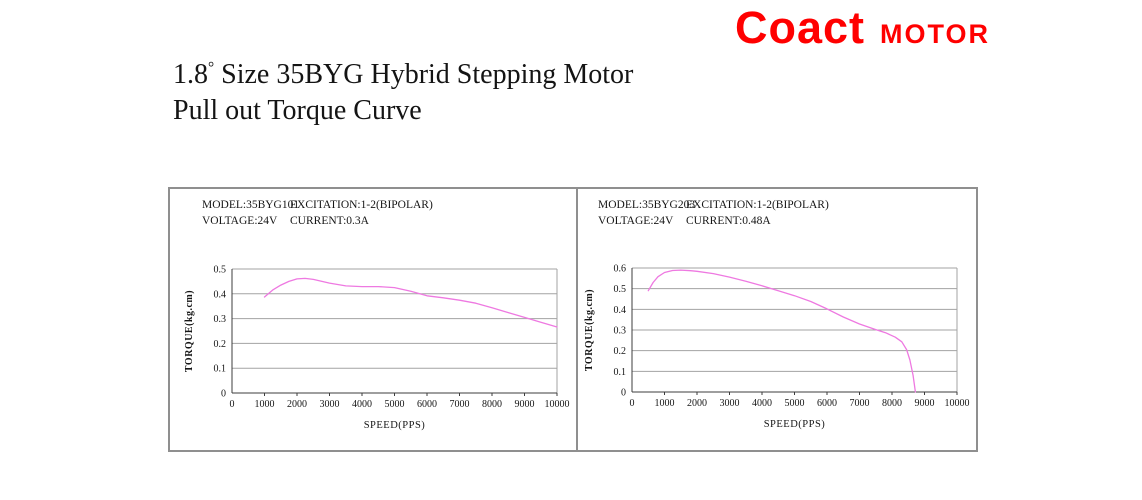  I want to click on brand-logo: Coact MOTOR, so click(862, 27).